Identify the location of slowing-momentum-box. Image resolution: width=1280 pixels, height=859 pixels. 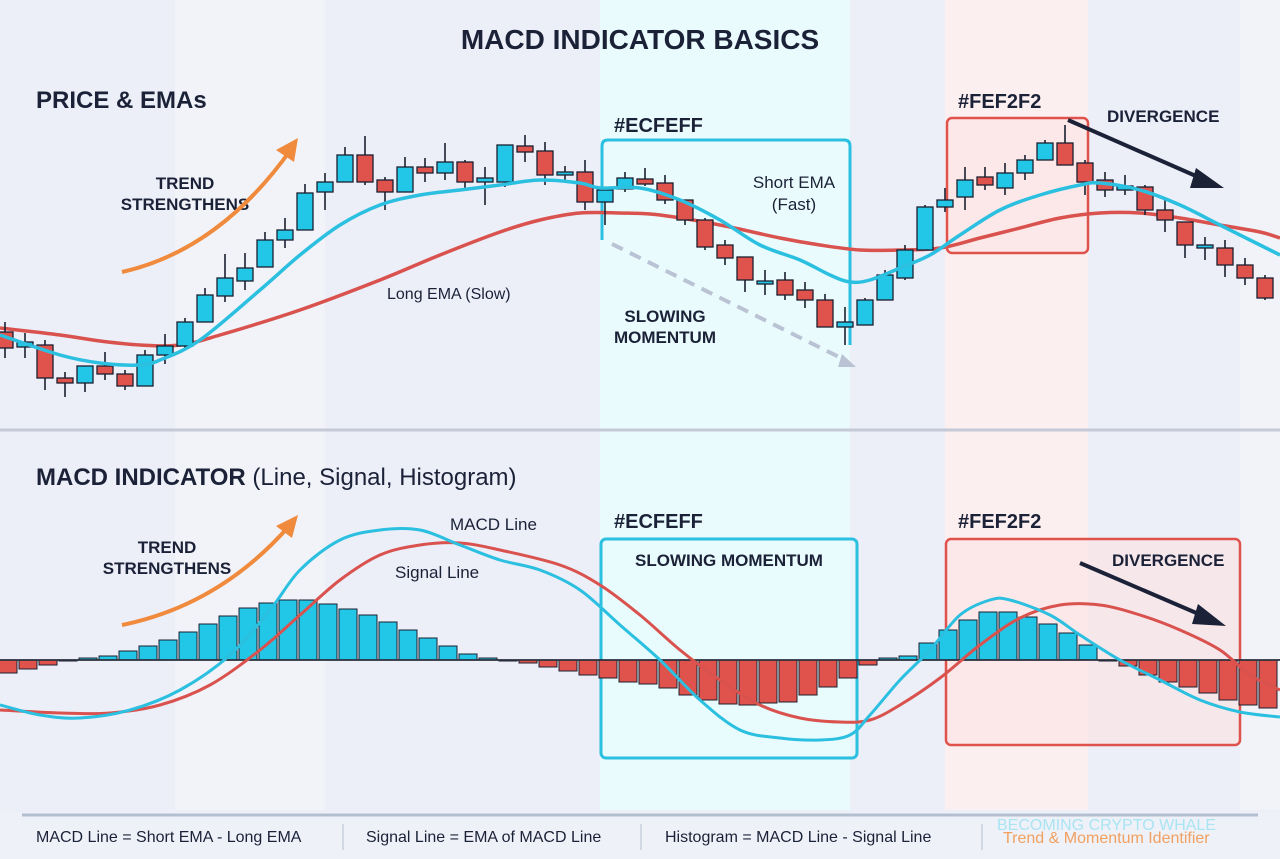
(726, 241).